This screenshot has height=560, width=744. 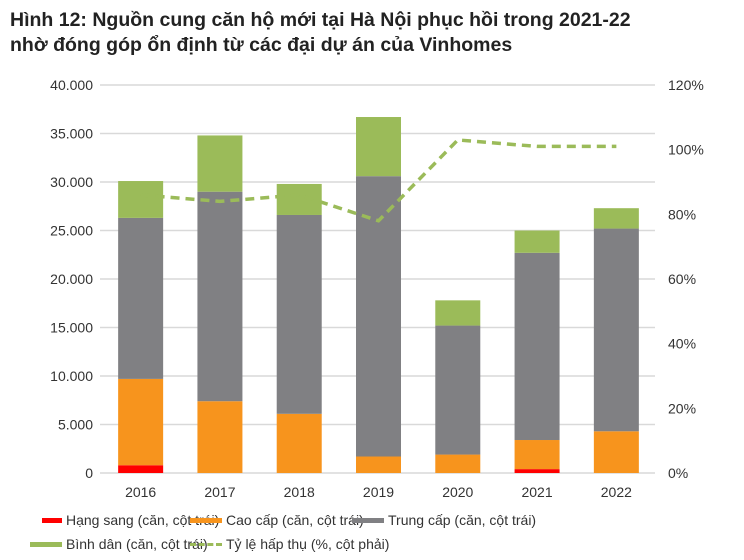 What do you see at coordinates (686, 85) in the screenshot?
I see `y-right-tick-label: 120%` at bounding box center [686, 85].